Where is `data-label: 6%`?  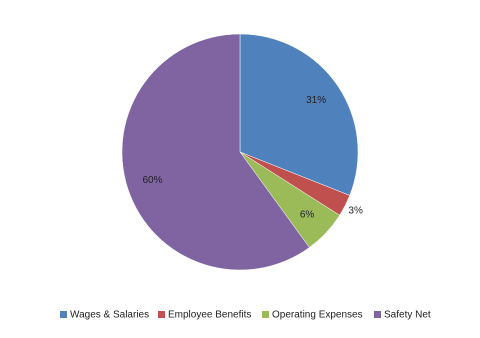
data-label: 6% is located at coordinates (307, 215).